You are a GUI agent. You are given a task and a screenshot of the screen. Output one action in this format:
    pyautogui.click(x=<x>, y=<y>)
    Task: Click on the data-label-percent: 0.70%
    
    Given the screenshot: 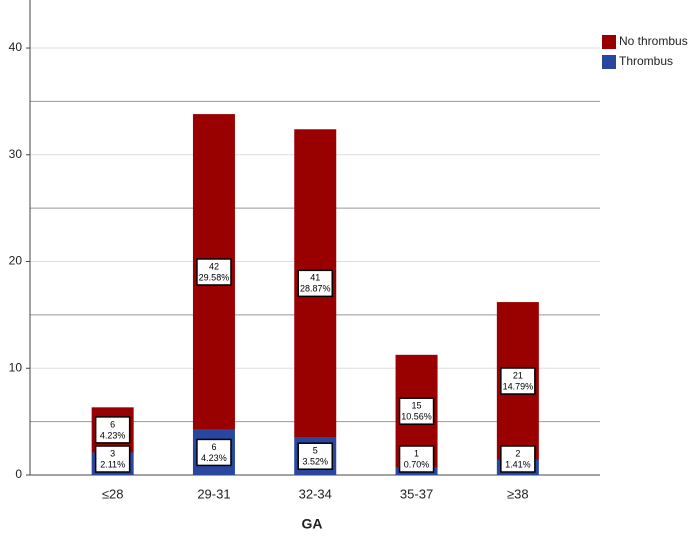 What is the action you would take?
    pyautogui.click(x=417, y=464)
    